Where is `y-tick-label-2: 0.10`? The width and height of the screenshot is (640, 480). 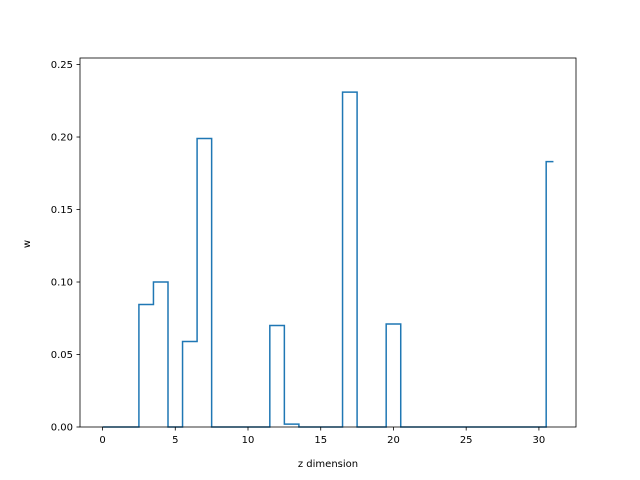 y-tick-label-2: 0.10 is located at coordinates (62, 283).